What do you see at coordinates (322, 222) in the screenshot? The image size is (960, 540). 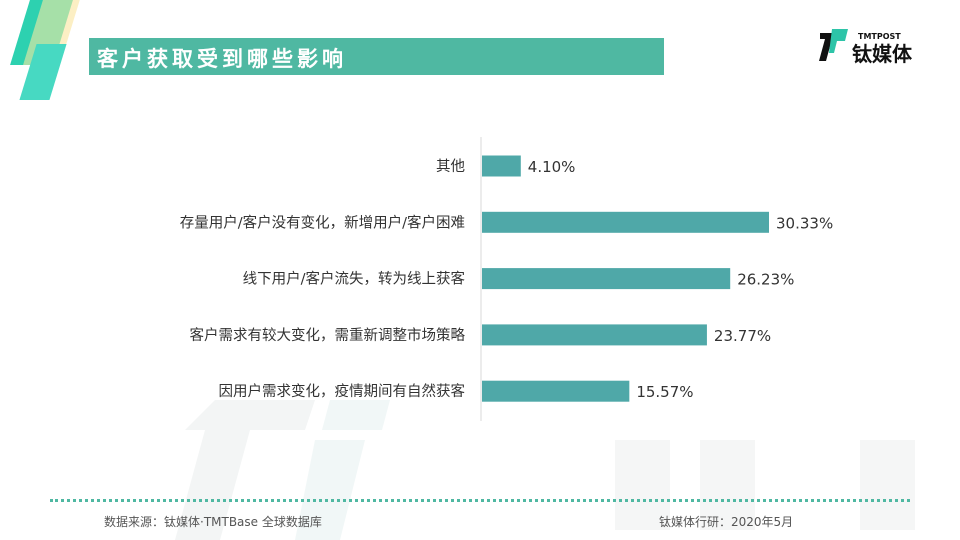 I see `category-label: 存量用户/客户没有变化，新增用户/客户困难` at bounding box center [322, 222].